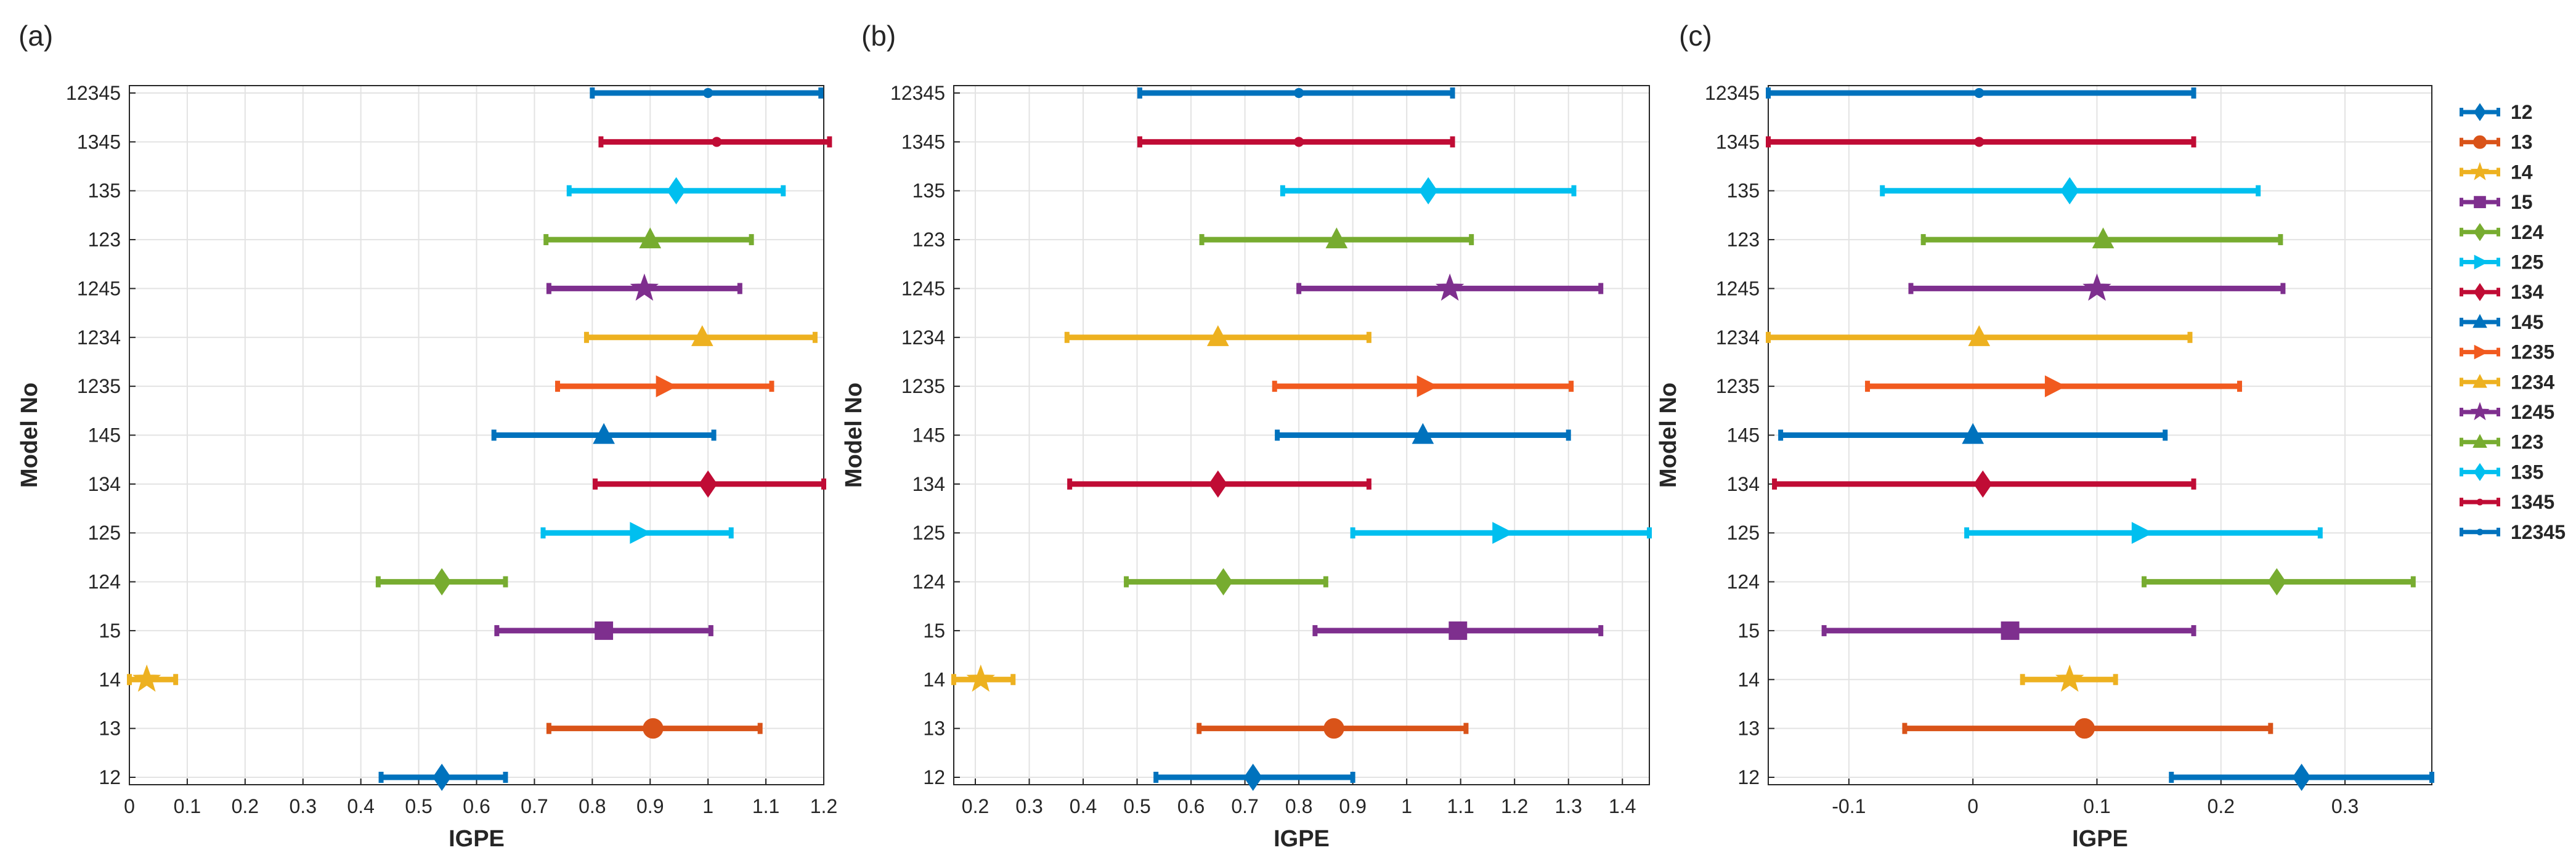 The width and height of the screenshot is (2576, 866). I want to click on legend-item-15: 15, so click(2496, 202).